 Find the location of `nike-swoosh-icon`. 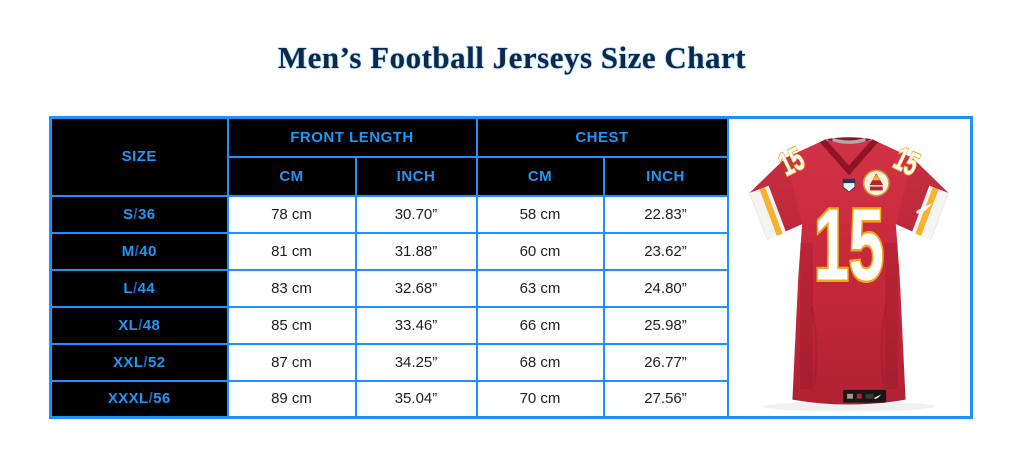

nike-swoosh-icon is located at coordinates (924, 208).